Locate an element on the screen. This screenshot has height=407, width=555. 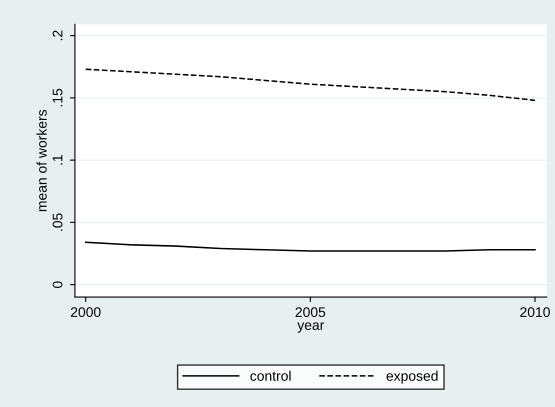
x-tick-label: 2010 is located at coordinates (535, 312).